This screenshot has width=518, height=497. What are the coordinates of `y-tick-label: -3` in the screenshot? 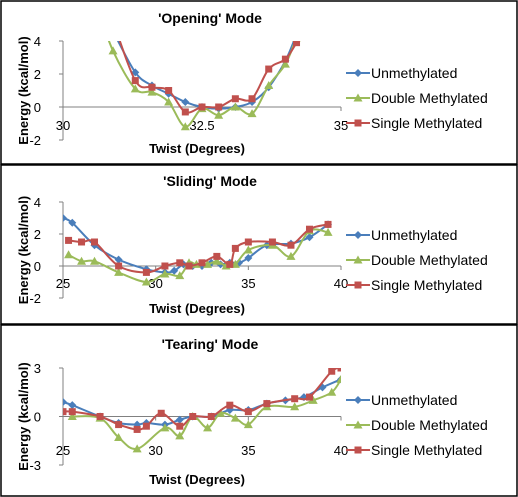 It's located at (35, 465).